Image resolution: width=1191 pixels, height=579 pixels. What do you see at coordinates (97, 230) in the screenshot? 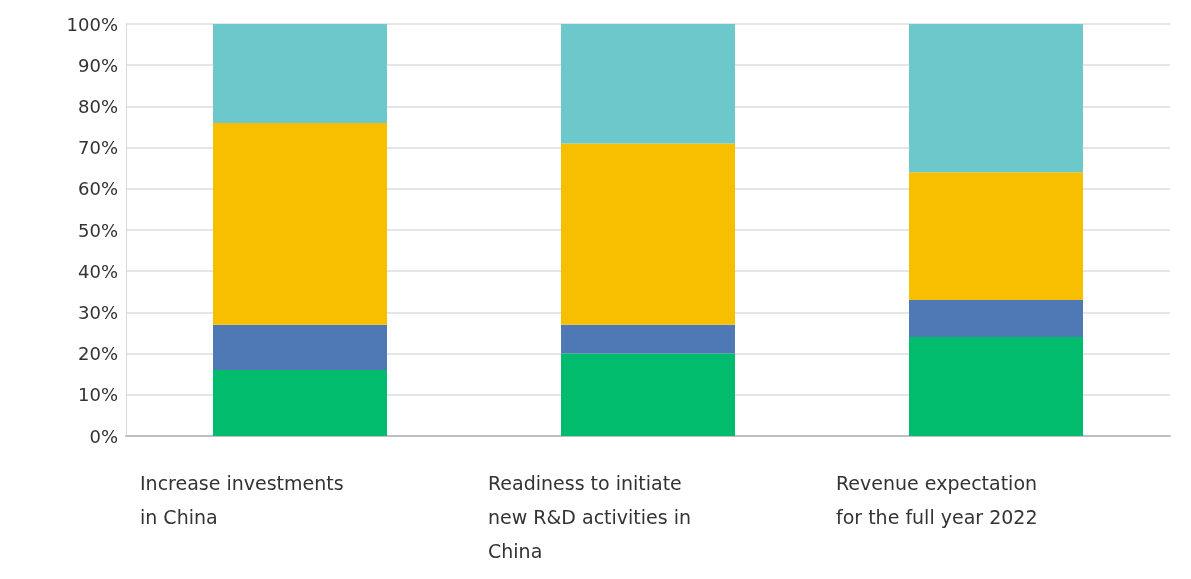
I see `y-tick-label: 50%` at bounding box center [97, 230].